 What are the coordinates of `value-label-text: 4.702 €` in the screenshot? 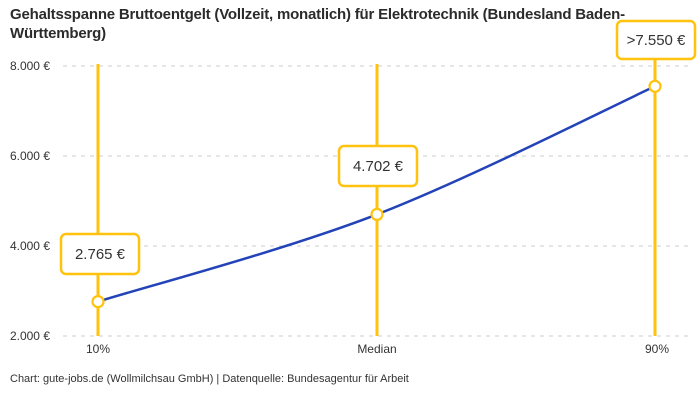 It's located at (378, 166).